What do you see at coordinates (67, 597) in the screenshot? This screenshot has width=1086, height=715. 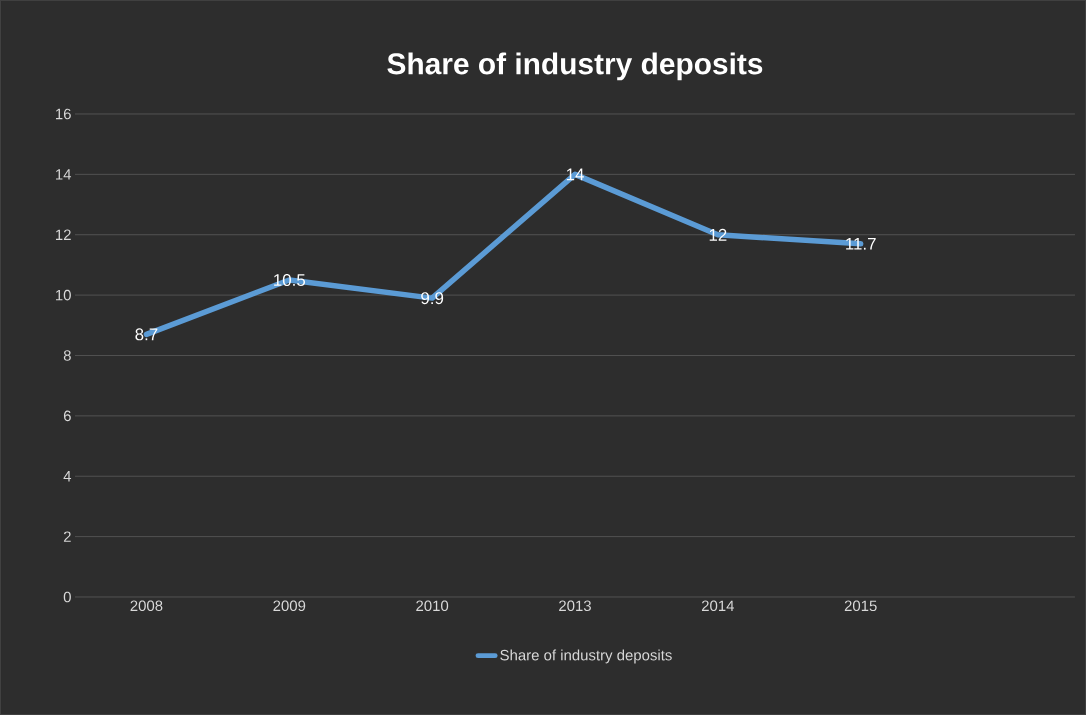 I see `y-tick-label: 0` at bounding box center [67, 597].